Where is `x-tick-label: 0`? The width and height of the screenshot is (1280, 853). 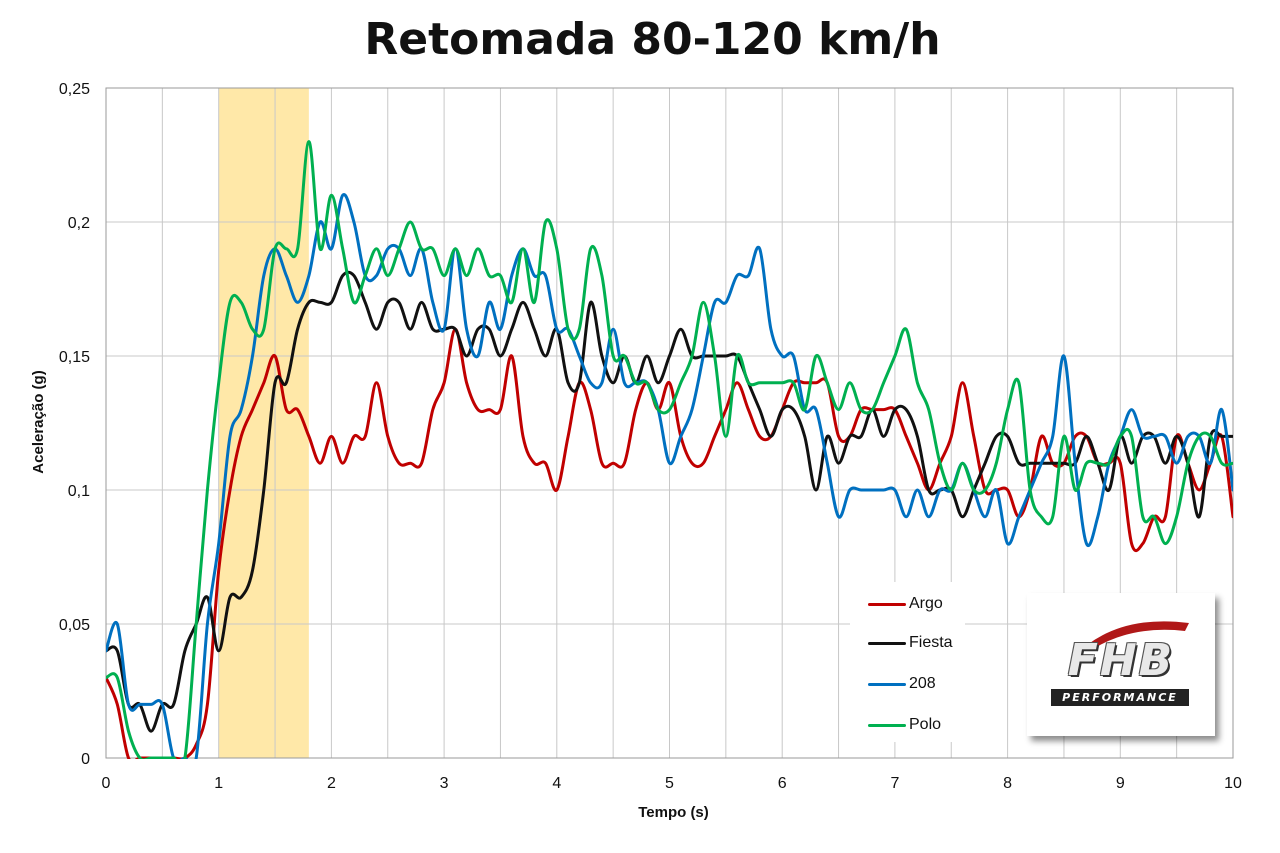
x-tick-label: 0 is located at coordinates (106, 783).